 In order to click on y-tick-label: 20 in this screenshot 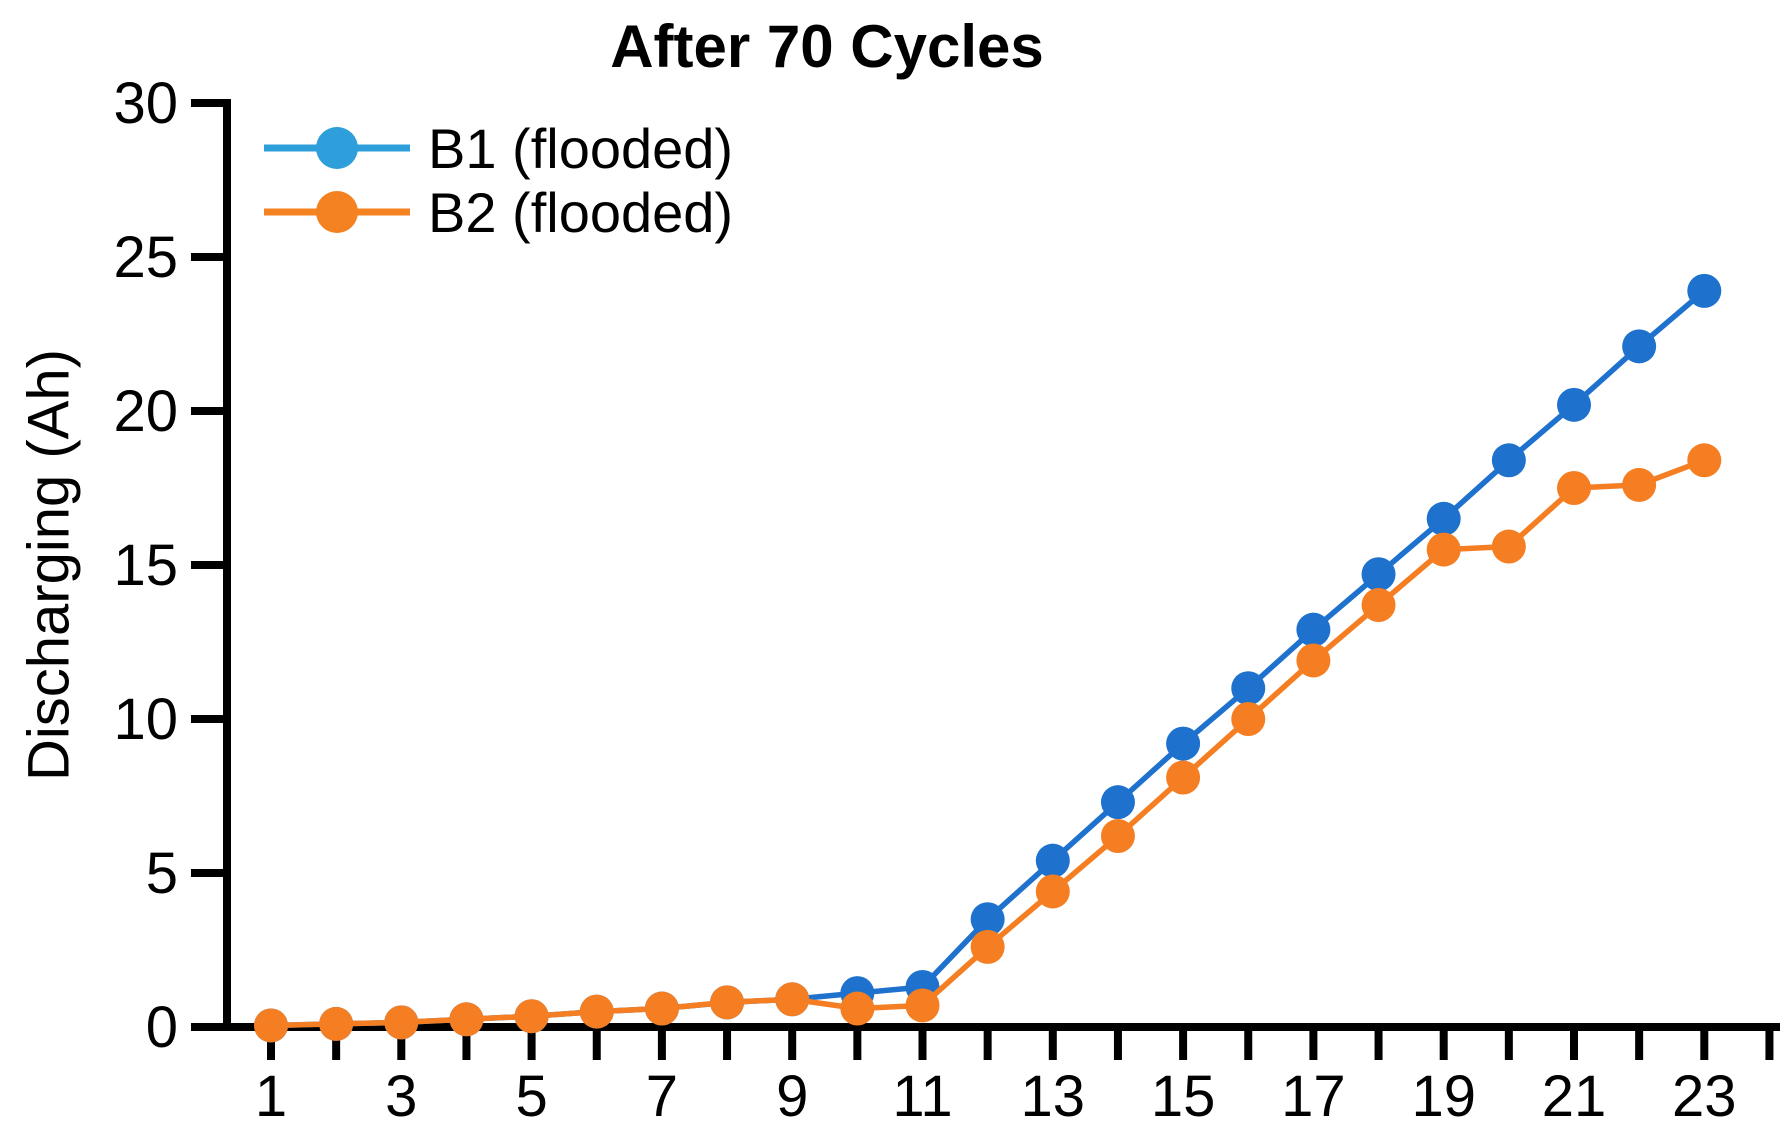, I will do `click(145, 411)`.